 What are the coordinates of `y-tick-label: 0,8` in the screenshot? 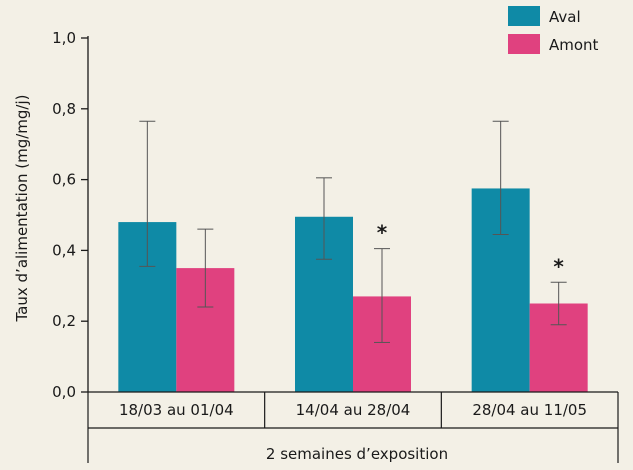 It's located at (64, 109).